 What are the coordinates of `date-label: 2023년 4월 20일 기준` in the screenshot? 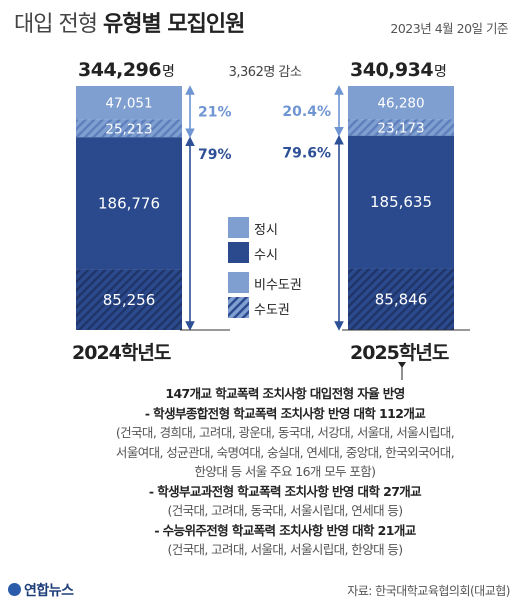 It's located at (449, 28).